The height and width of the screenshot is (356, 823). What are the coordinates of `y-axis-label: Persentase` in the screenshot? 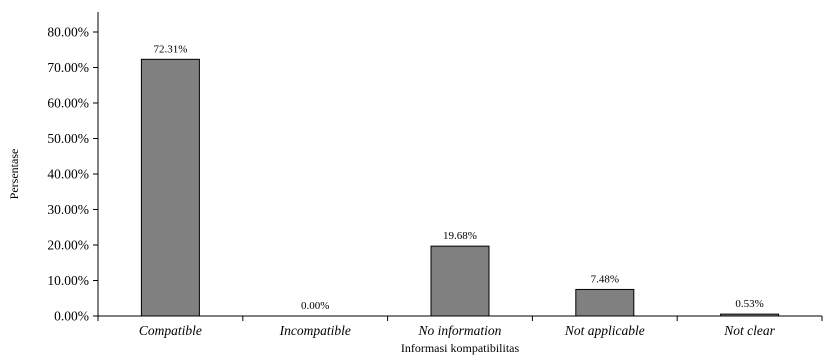 It's located at (14, 174).